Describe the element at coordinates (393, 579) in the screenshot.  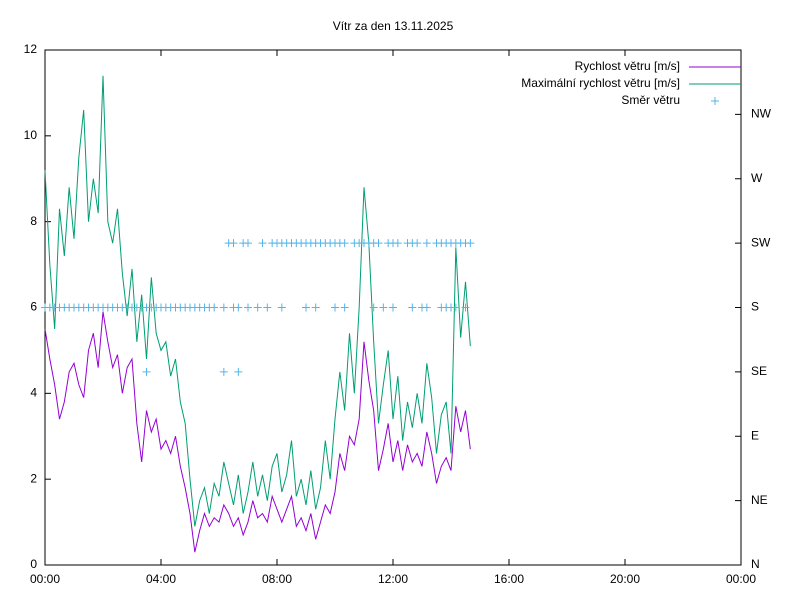
I see `x-tick-label: 12:00` at that location.